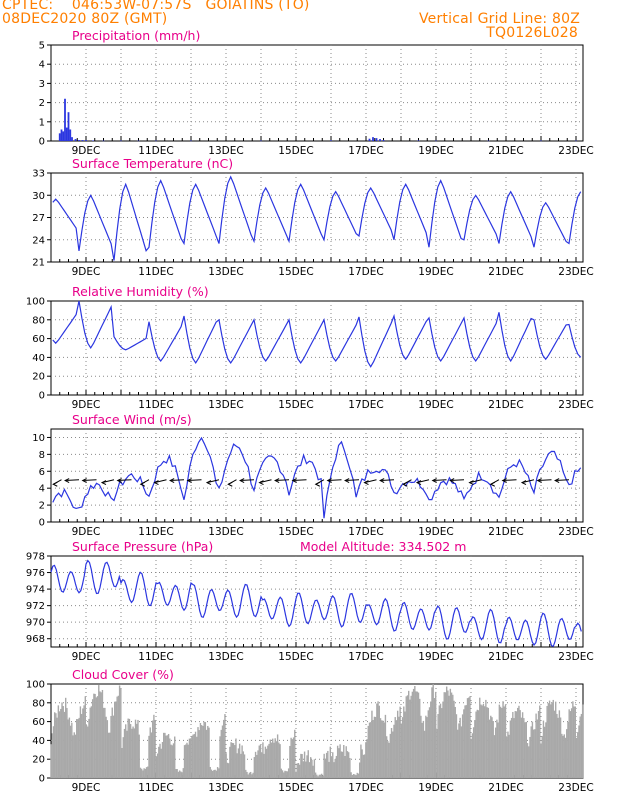 The width and height of the screenshot is (618, 800). Describe the element at coordinates (38, 320) in the screenshot. I see `y-tick-label: 80` at that location.